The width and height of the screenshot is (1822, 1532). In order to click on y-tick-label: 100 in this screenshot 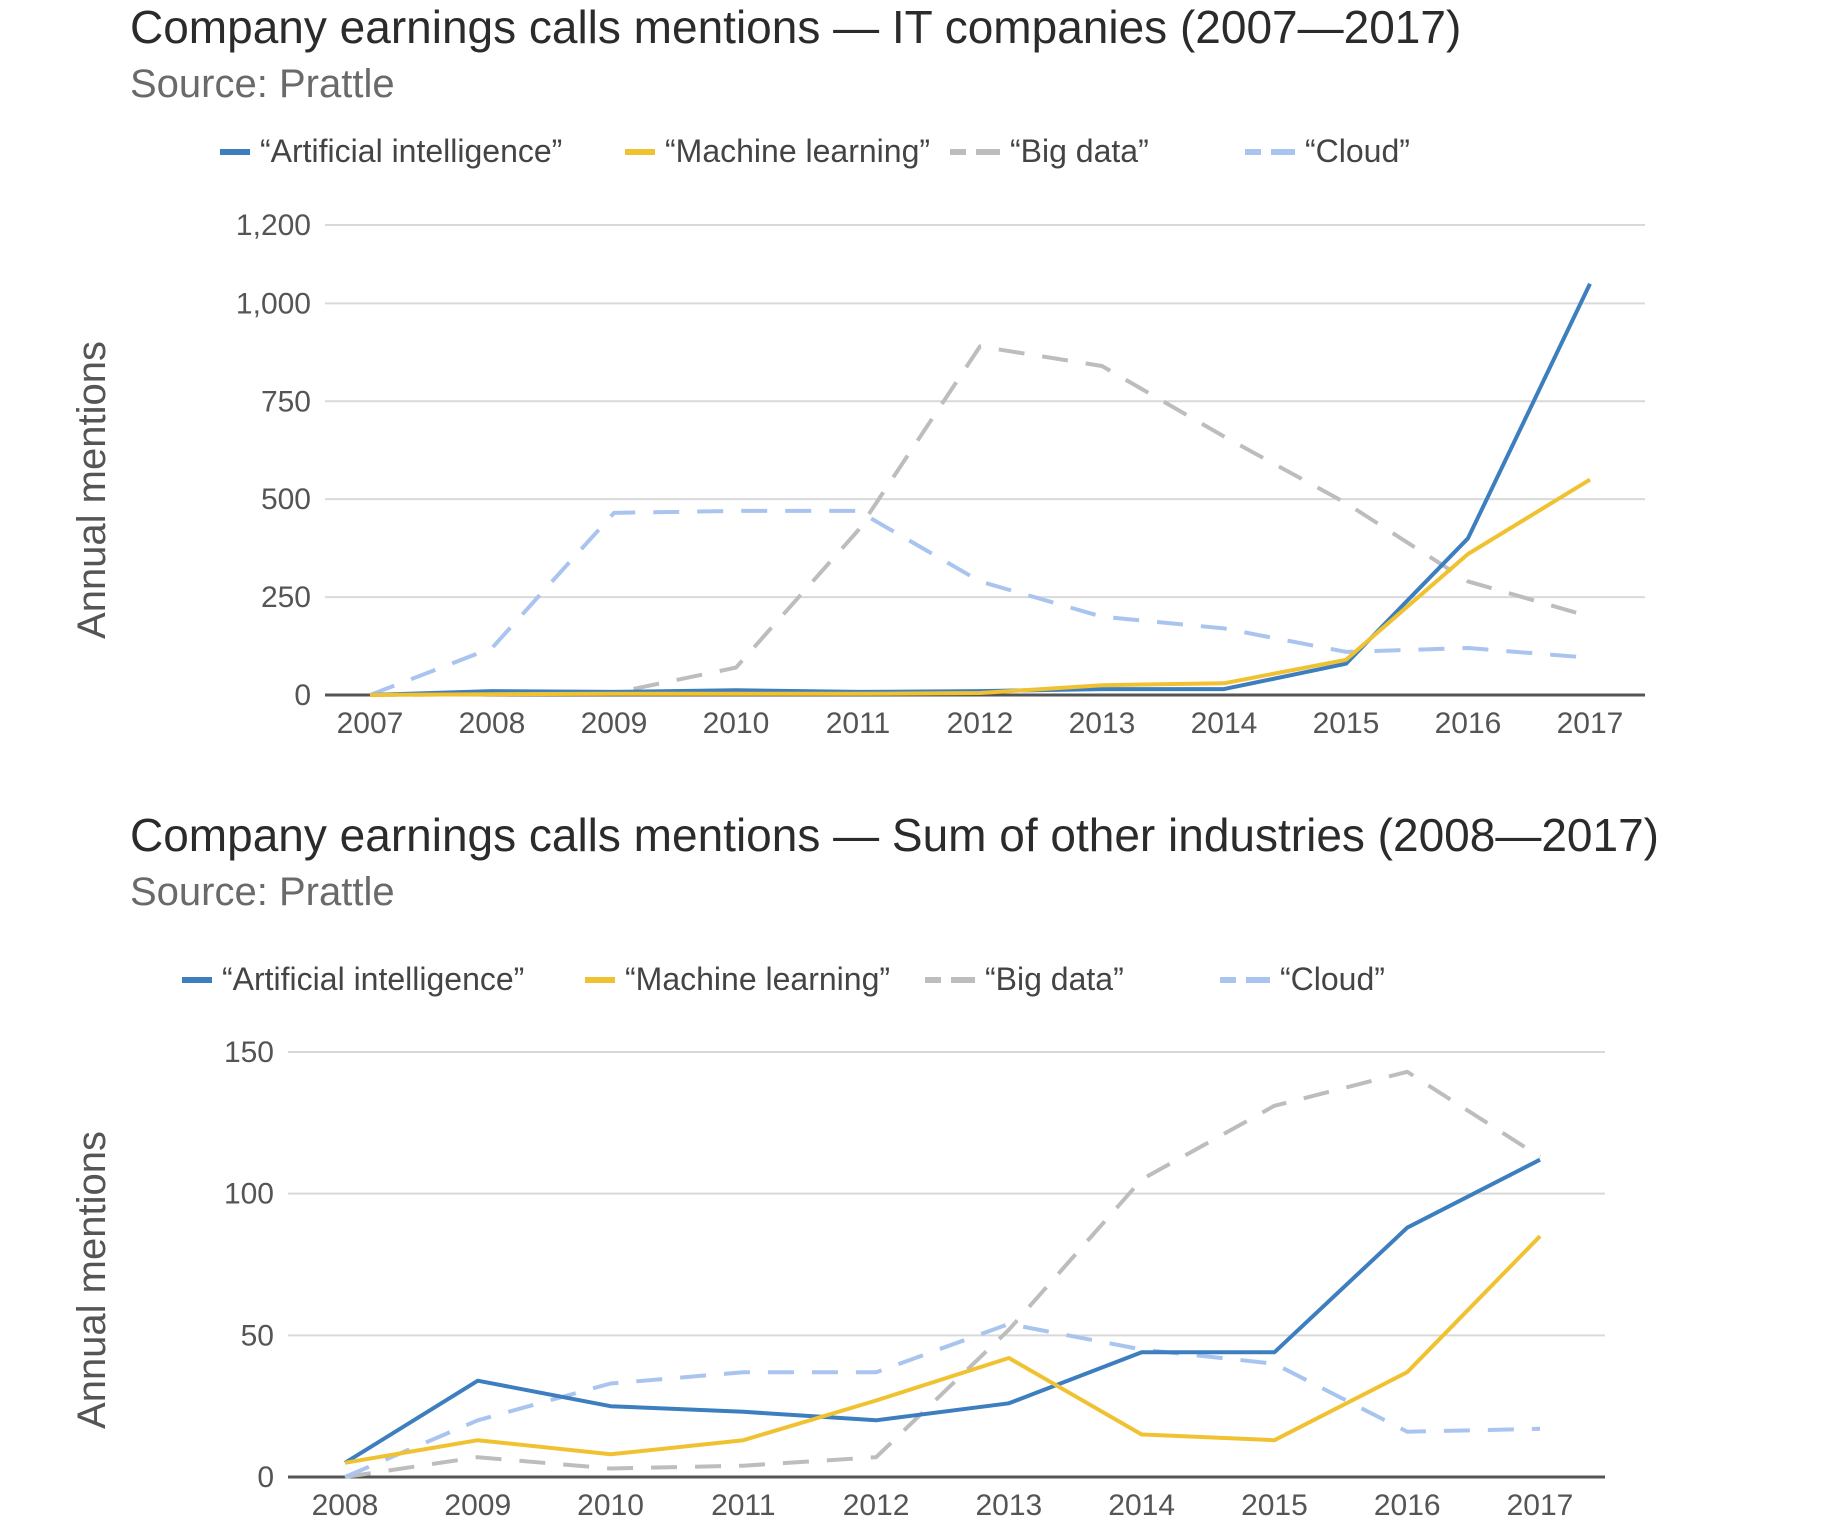, I will do `click(249, 1194)`.